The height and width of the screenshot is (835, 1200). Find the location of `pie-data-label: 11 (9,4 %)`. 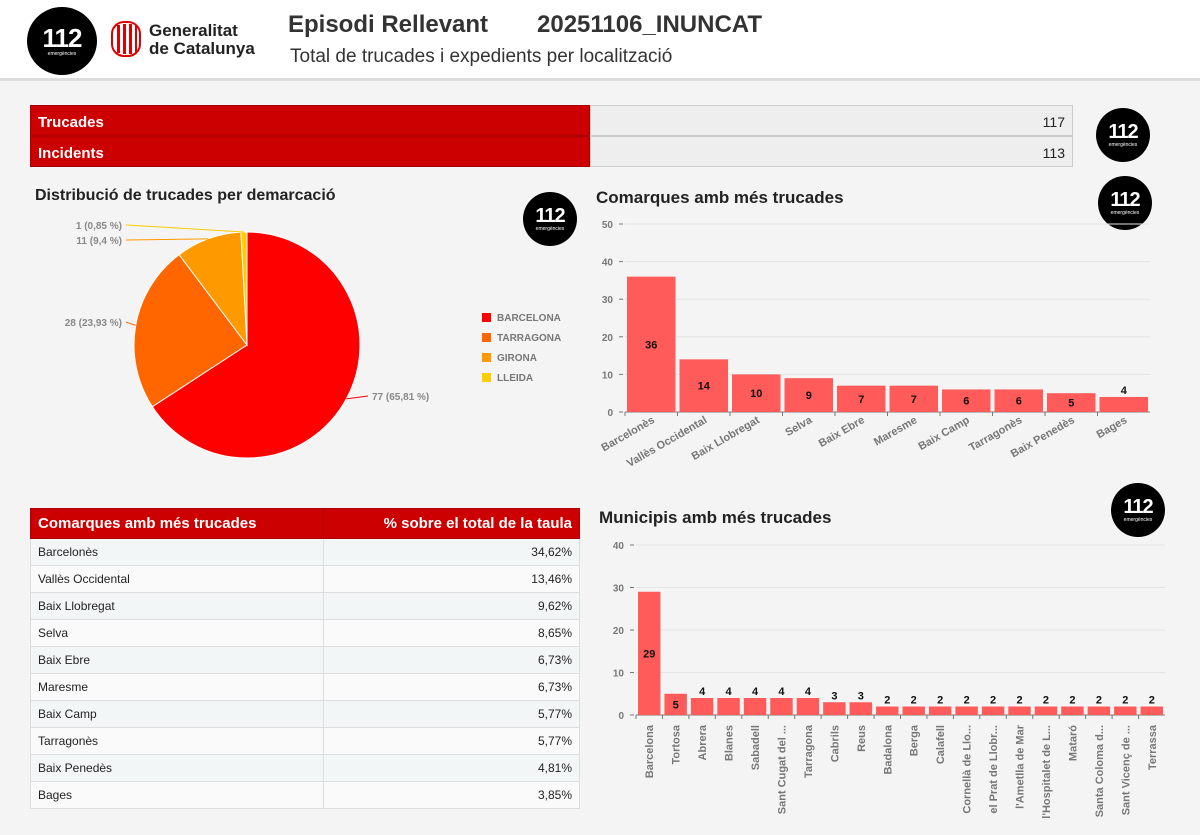

pie-data-label: 11 (9,4 %) is located at coordinates (99, 241).